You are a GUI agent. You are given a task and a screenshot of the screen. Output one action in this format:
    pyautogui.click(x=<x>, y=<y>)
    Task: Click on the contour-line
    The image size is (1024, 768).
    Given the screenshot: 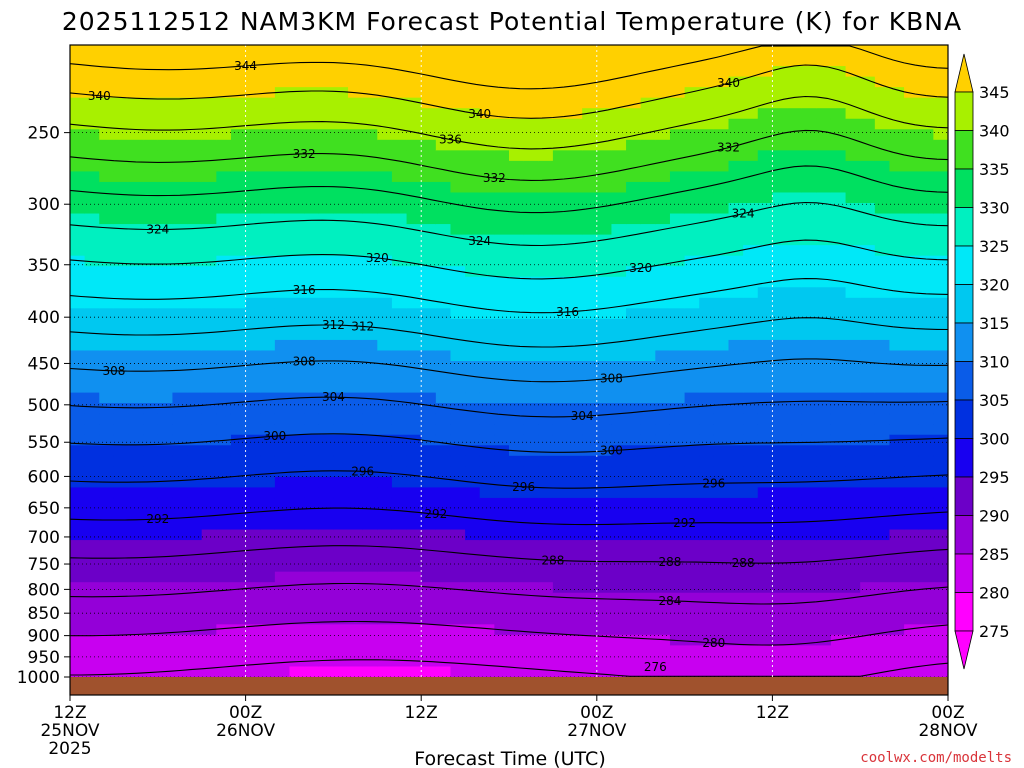 What is the action you would take?
    pyautogui.click(x=509, y=122)
    